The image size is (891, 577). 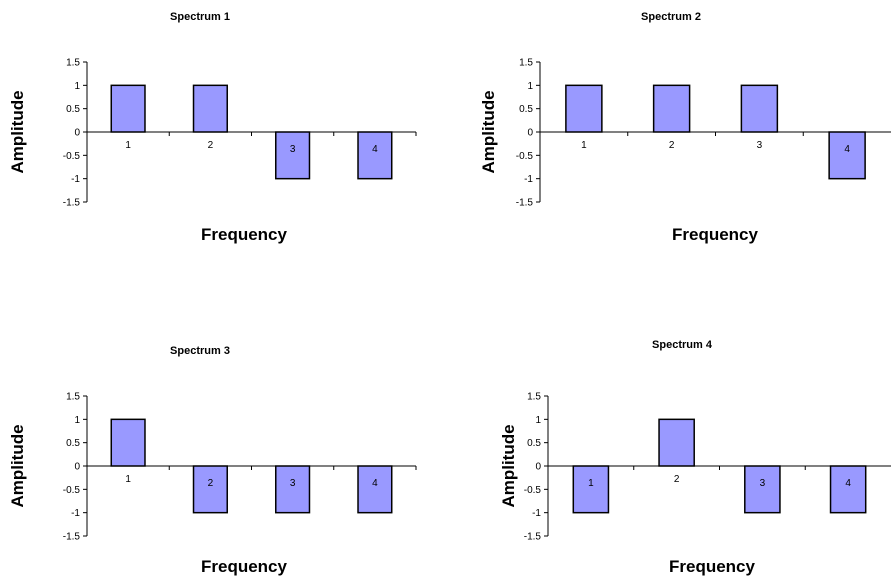 I want to click on chart-title: Spectrum 4, so click(x=682, y=345).